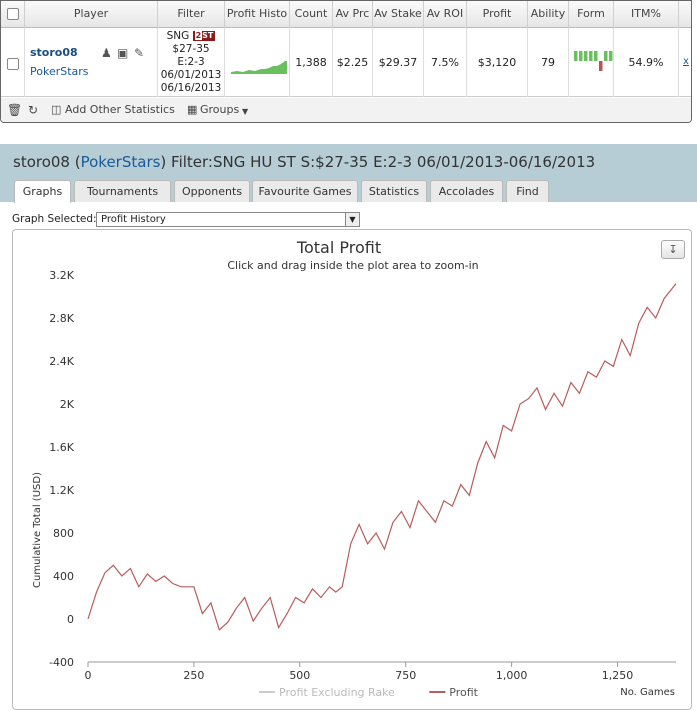  What do you see at coordinates (299, 675) in the screenshot?
I see `x-tick-label: 500` at bounding box center [299, 675].